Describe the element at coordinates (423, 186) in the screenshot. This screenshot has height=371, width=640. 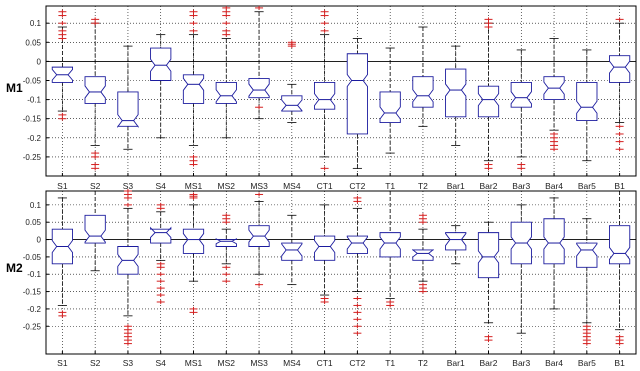
I see `category-label: T2` at that location.